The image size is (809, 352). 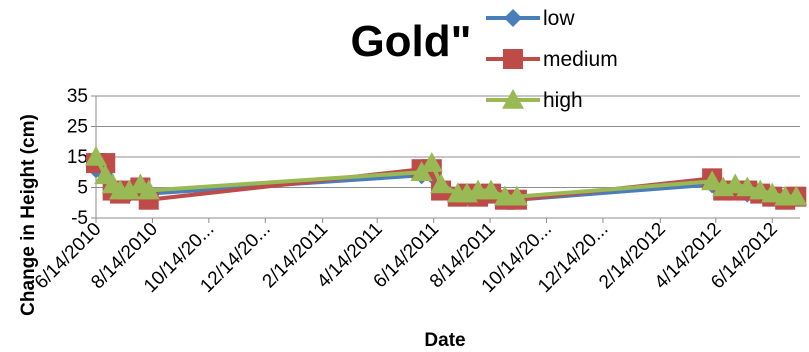 I want to click on y-tick-label: 5, so click(x=82, y=188).